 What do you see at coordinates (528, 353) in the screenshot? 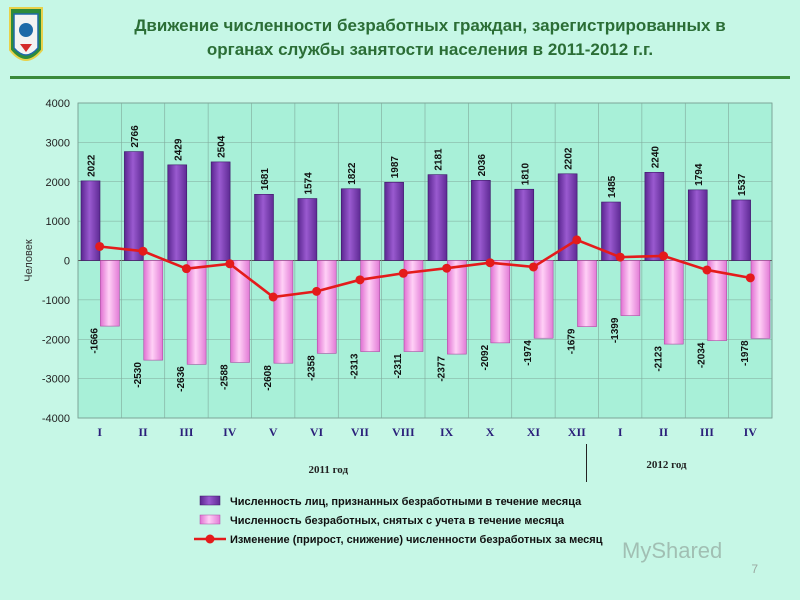
I see `data-label-removed: -1974` at bounding box center [528, 353].